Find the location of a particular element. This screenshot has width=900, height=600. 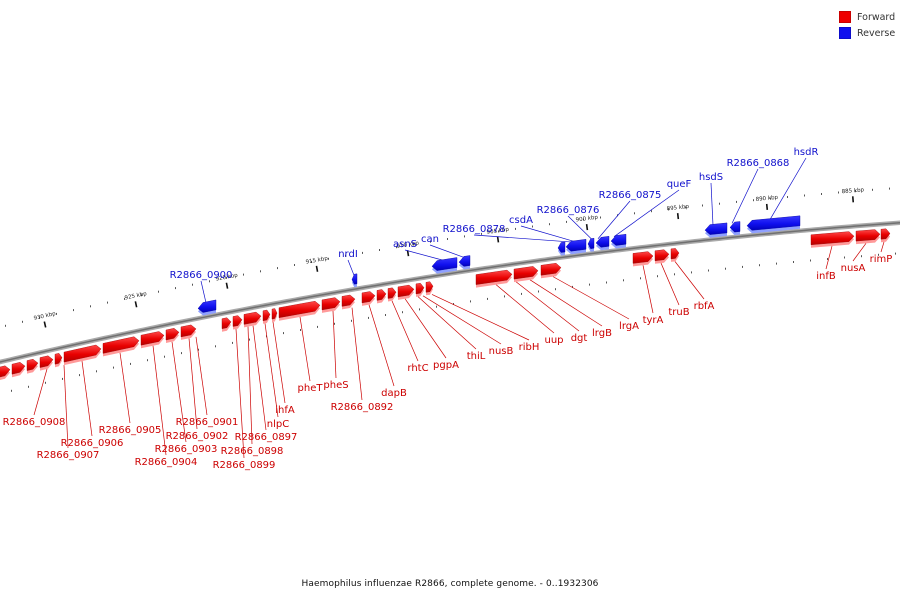

forward-gene-label: rhtC is located at coordinates (417, 368).